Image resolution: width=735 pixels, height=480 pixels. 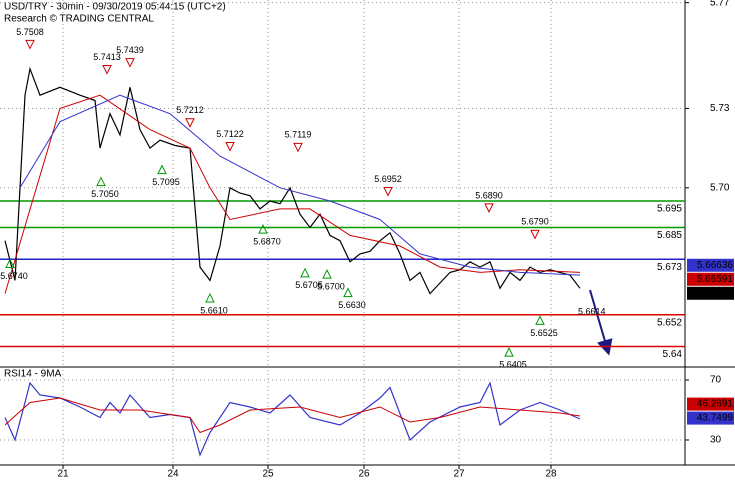 What do you see at coordinates (268, 474) in the screenshot?
I see `x-tick-label: 25` at bounding box center [268, 474].